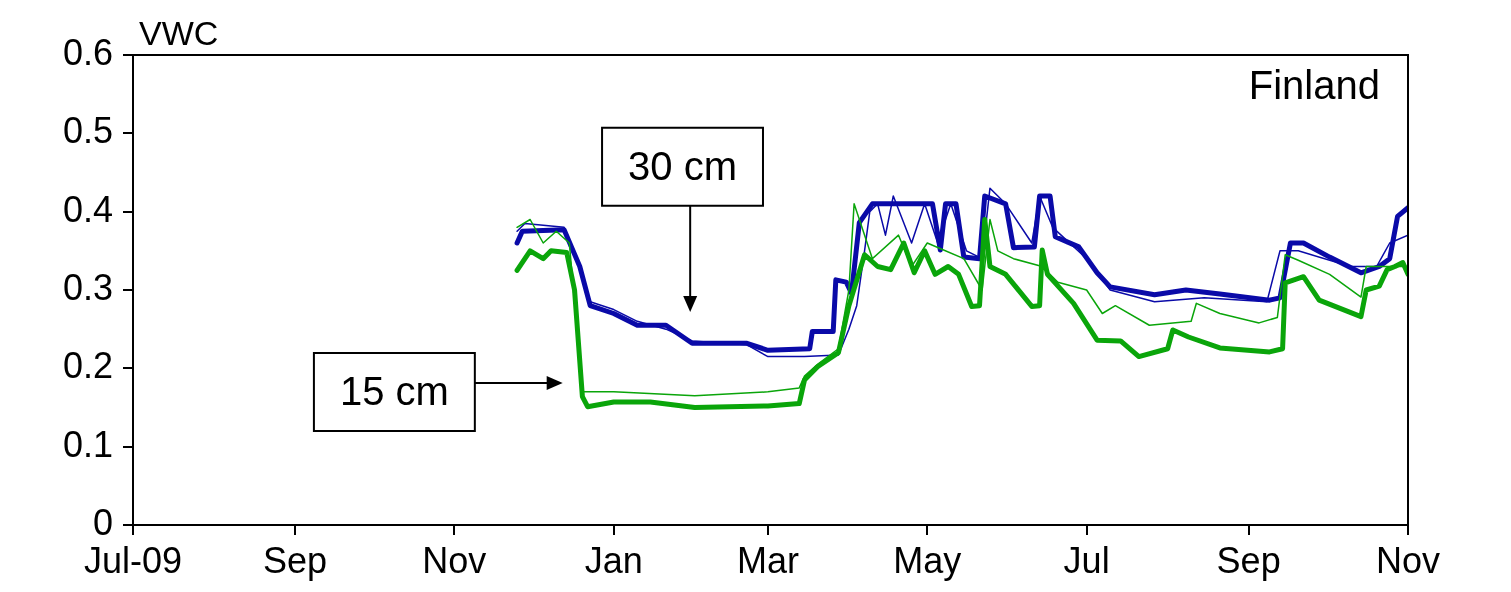 This screenshot has height=592, width=1511. What do you see at coordinates (927, 560) in the screenshot?
I see `x-tick-label: May` at bounding box center [927, 560].